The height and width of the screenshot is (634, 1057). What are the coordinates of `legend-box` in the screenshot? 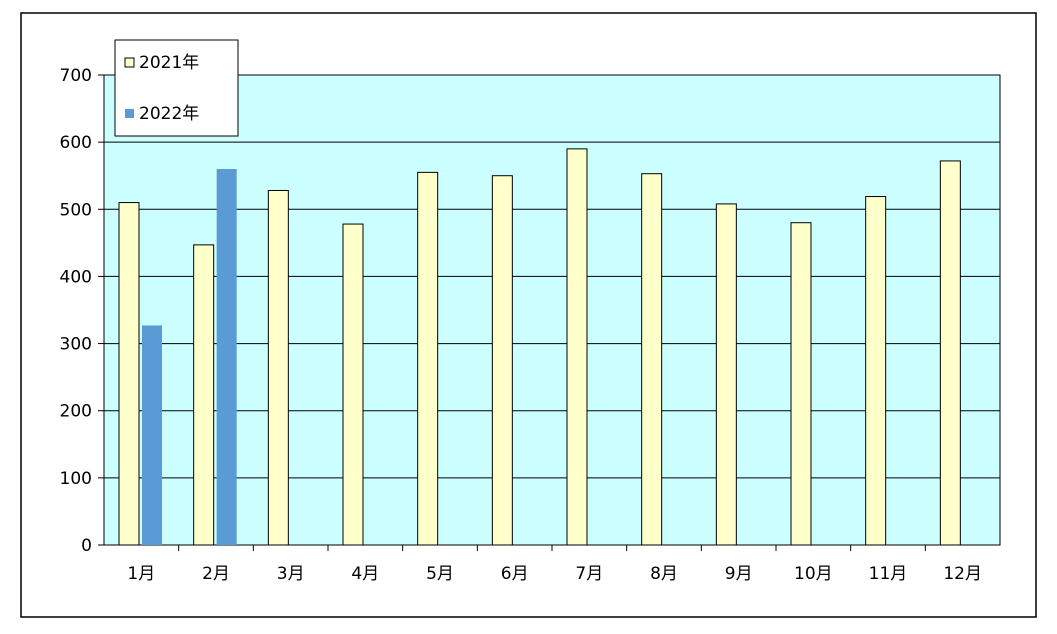 It's located at (176, 88).